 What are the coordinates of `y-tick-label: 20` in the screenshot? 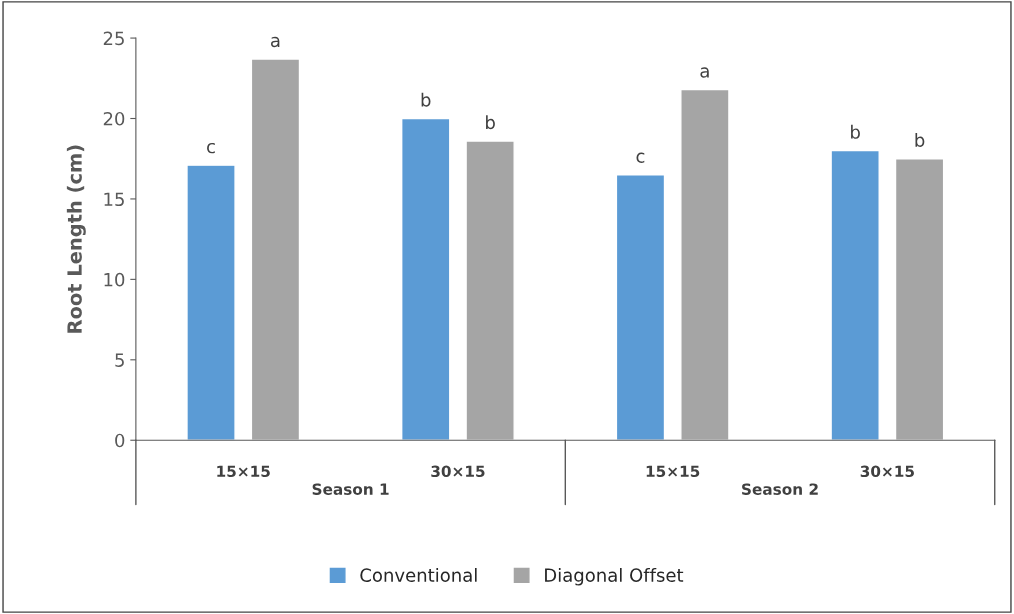 It's located at (114, 118).